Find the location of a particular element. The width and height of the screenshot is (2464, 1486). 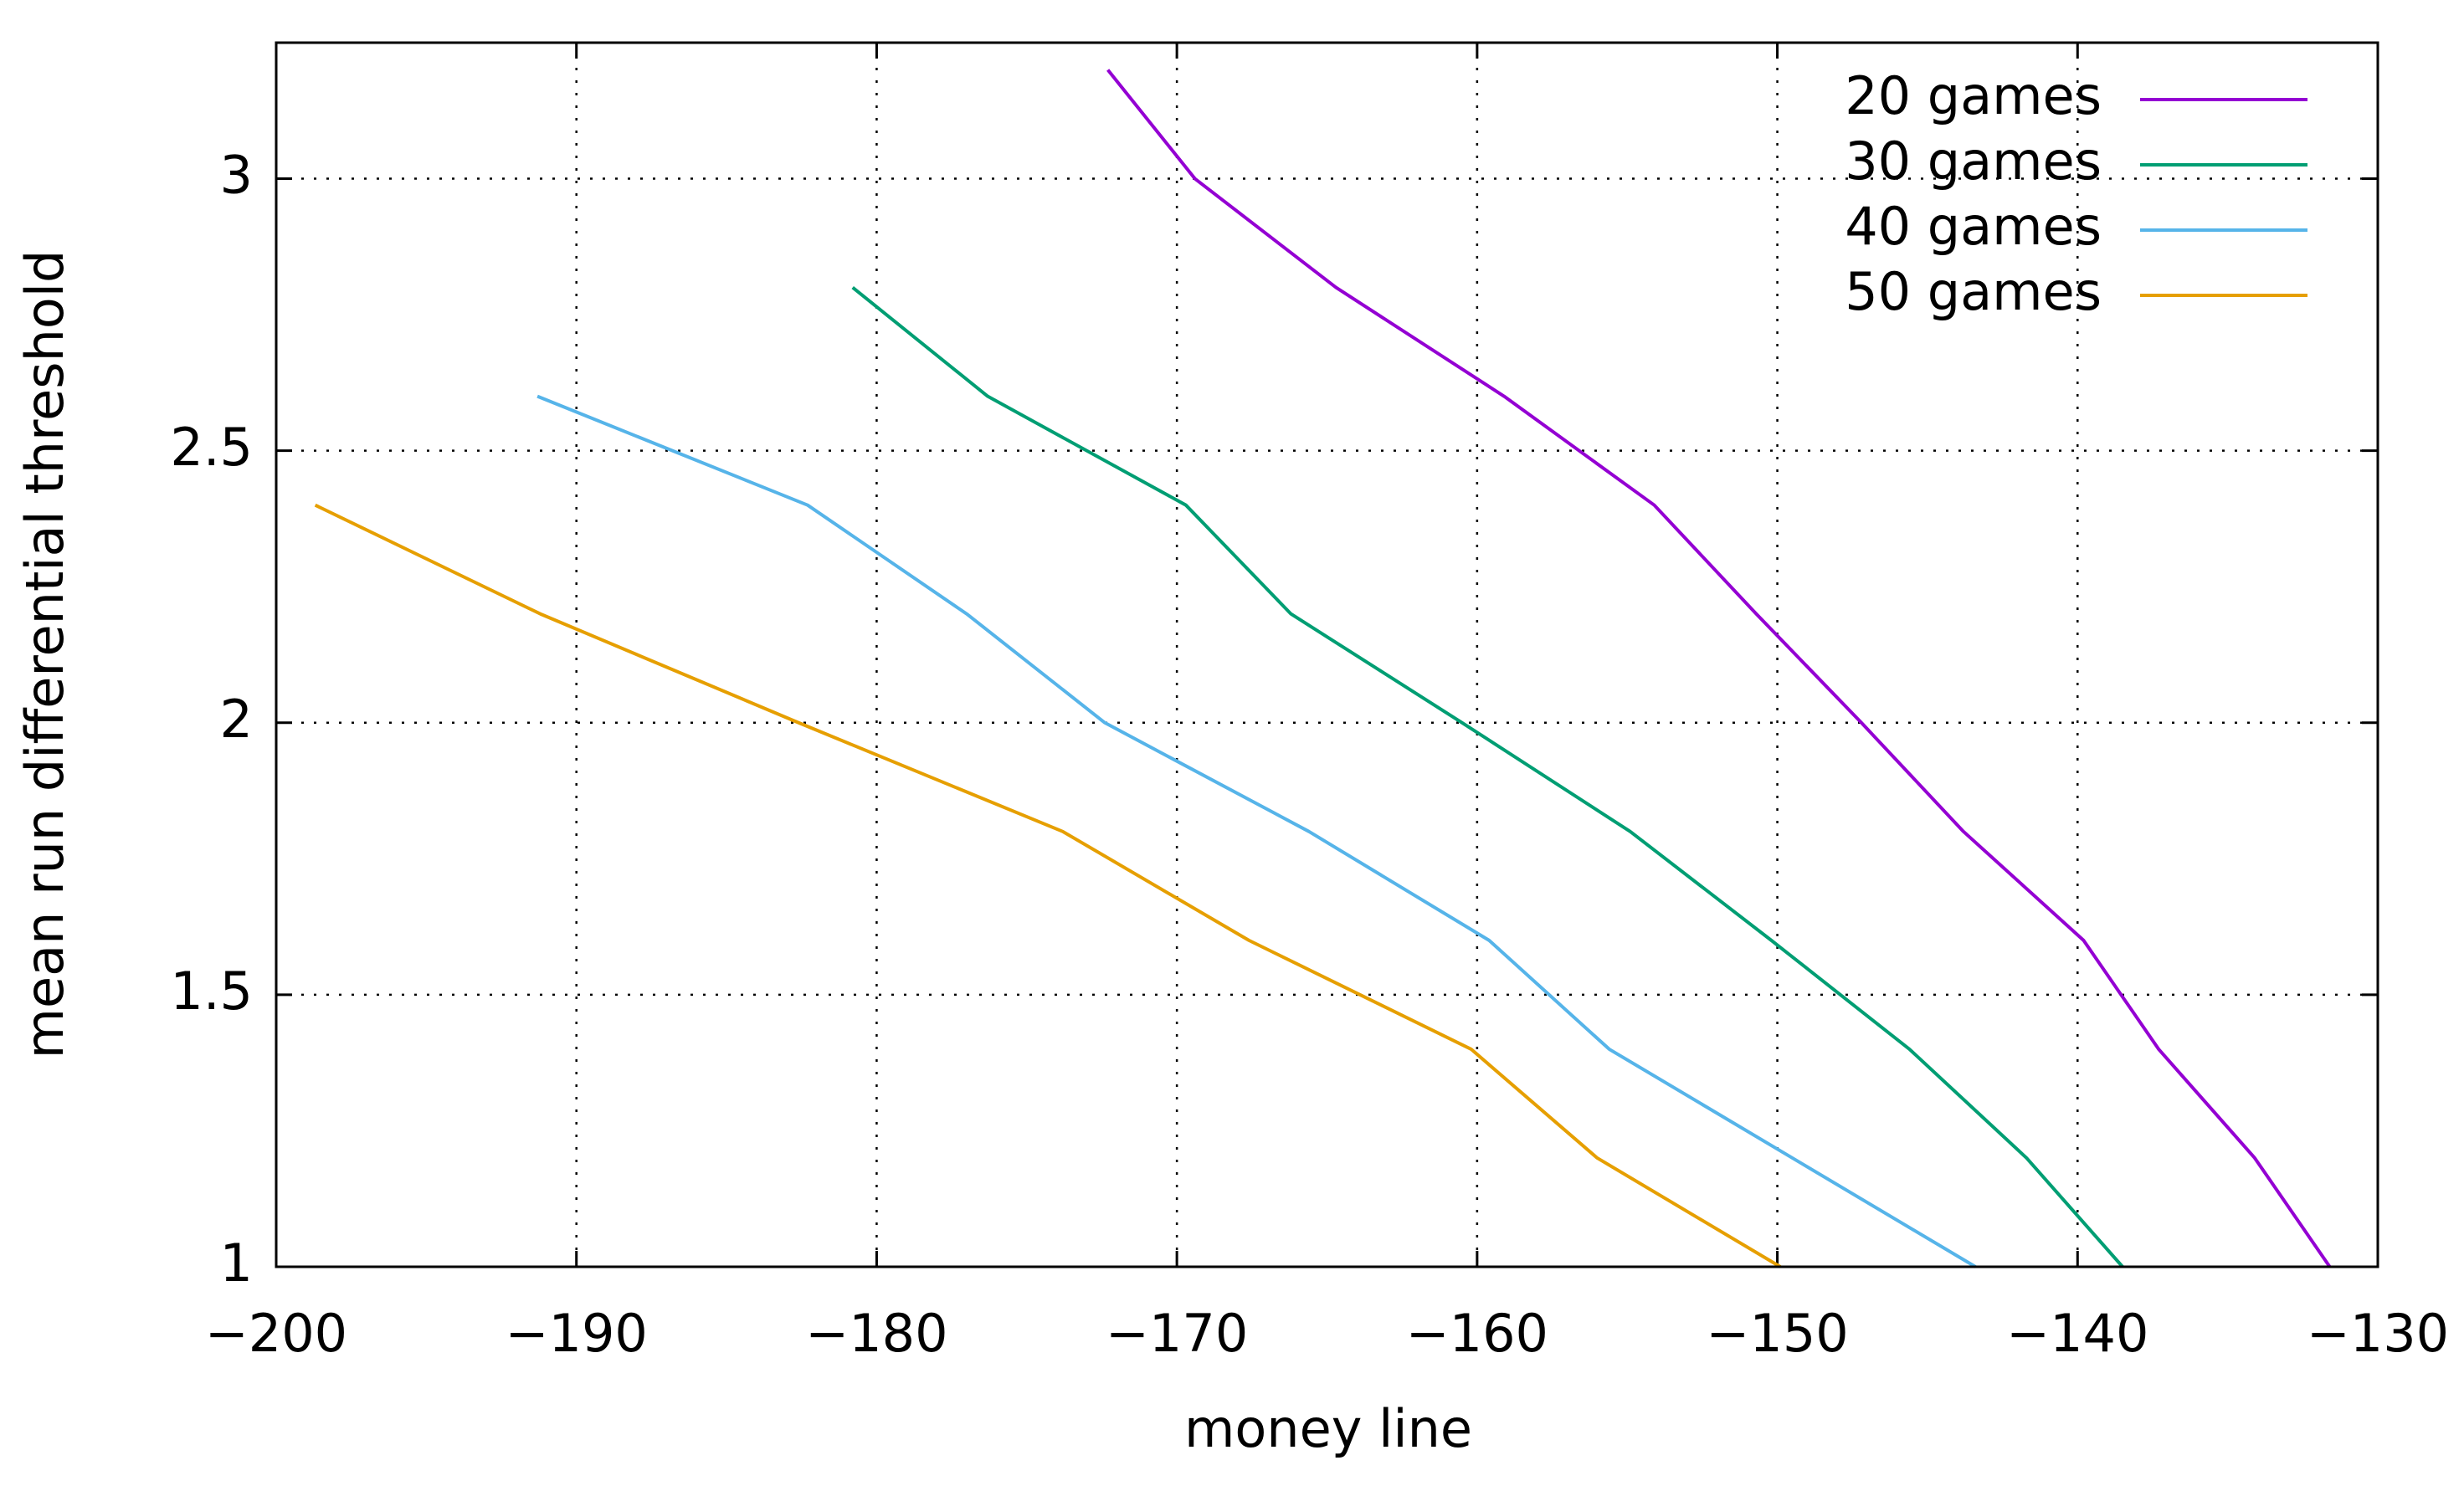

x-tick-label: −160 is located at coordinates (1477, 1333).